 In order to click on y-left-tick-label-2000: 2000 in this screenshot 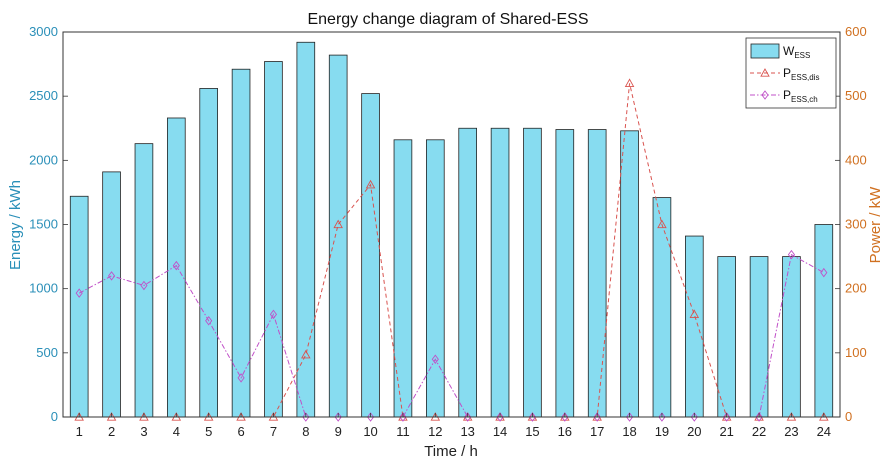, I will do `click(43, 159)`.